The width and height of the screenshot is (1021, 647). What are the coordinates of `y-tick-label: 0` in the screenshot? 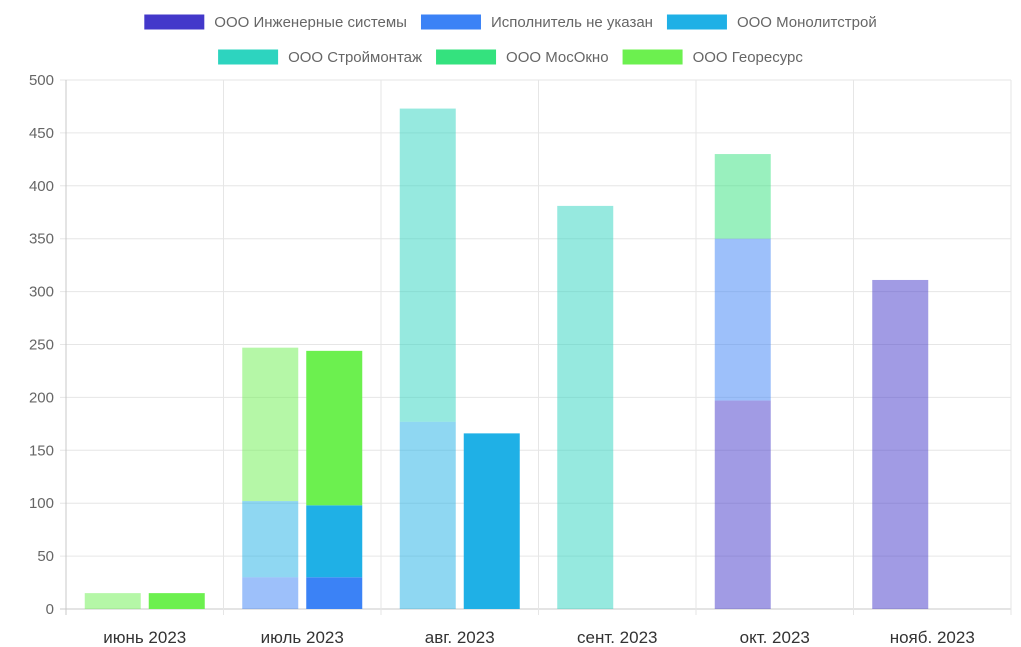 It's located at (50, 609).